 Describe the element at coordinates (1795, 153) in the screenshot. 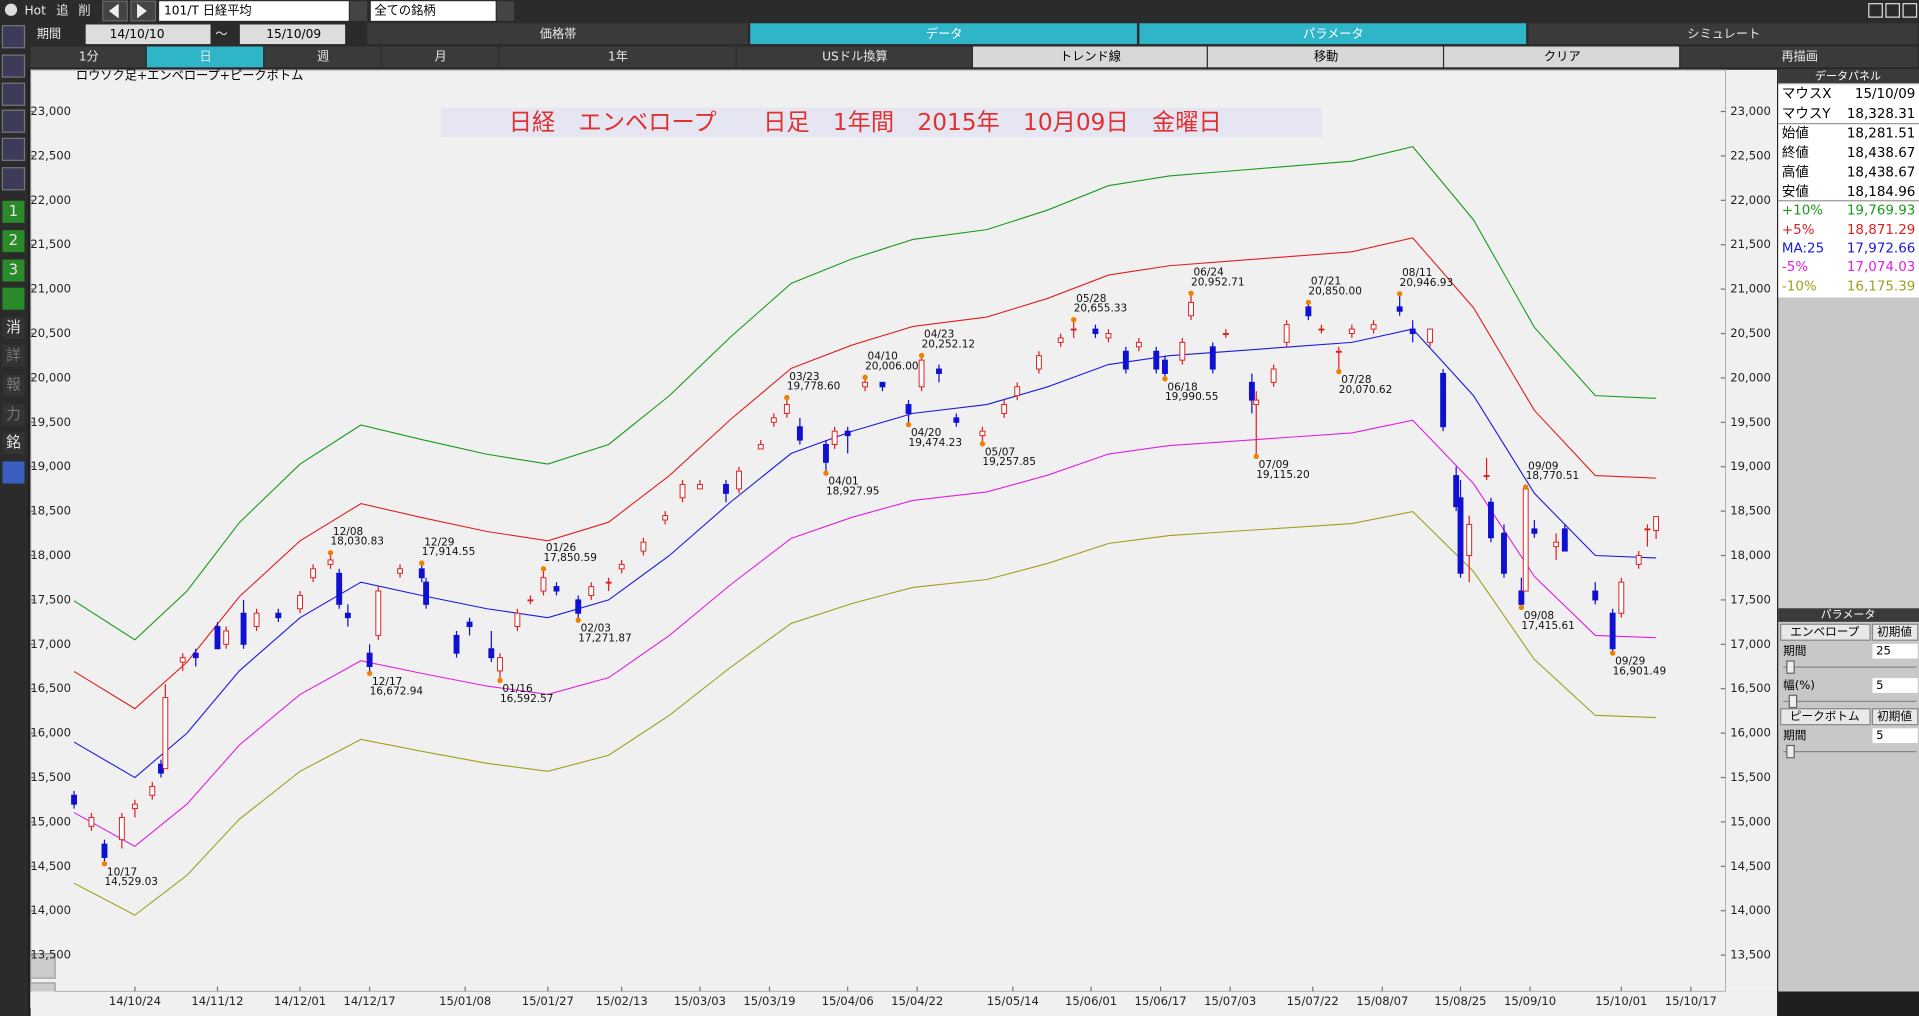

I see `panel-row-label: 終値` at that location.